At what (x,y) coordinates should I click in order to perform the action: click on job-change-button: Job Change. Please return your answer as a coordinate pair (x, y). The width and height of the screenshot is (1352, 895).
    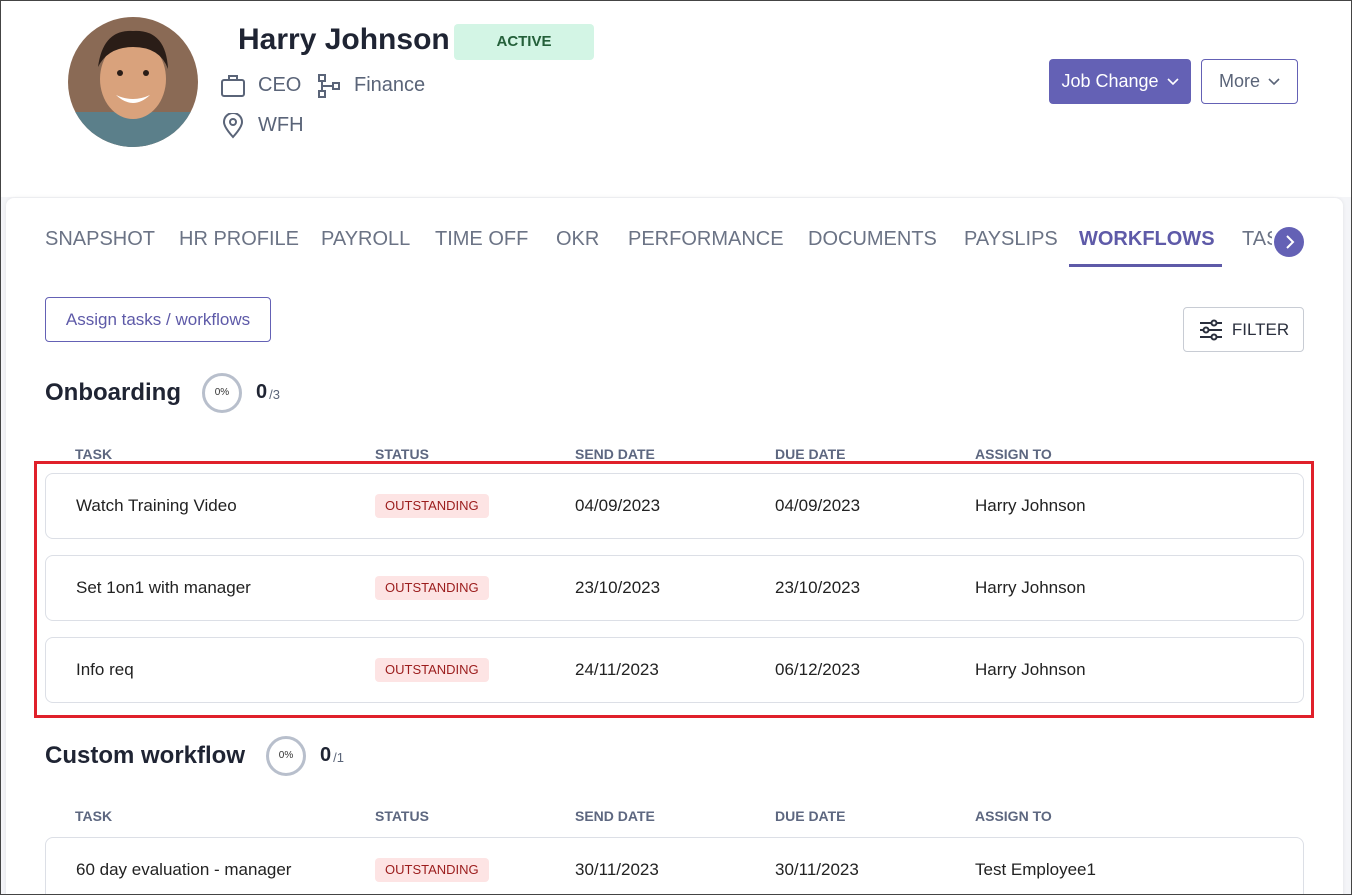
    Looking at the image, I should click on (1120, 81).